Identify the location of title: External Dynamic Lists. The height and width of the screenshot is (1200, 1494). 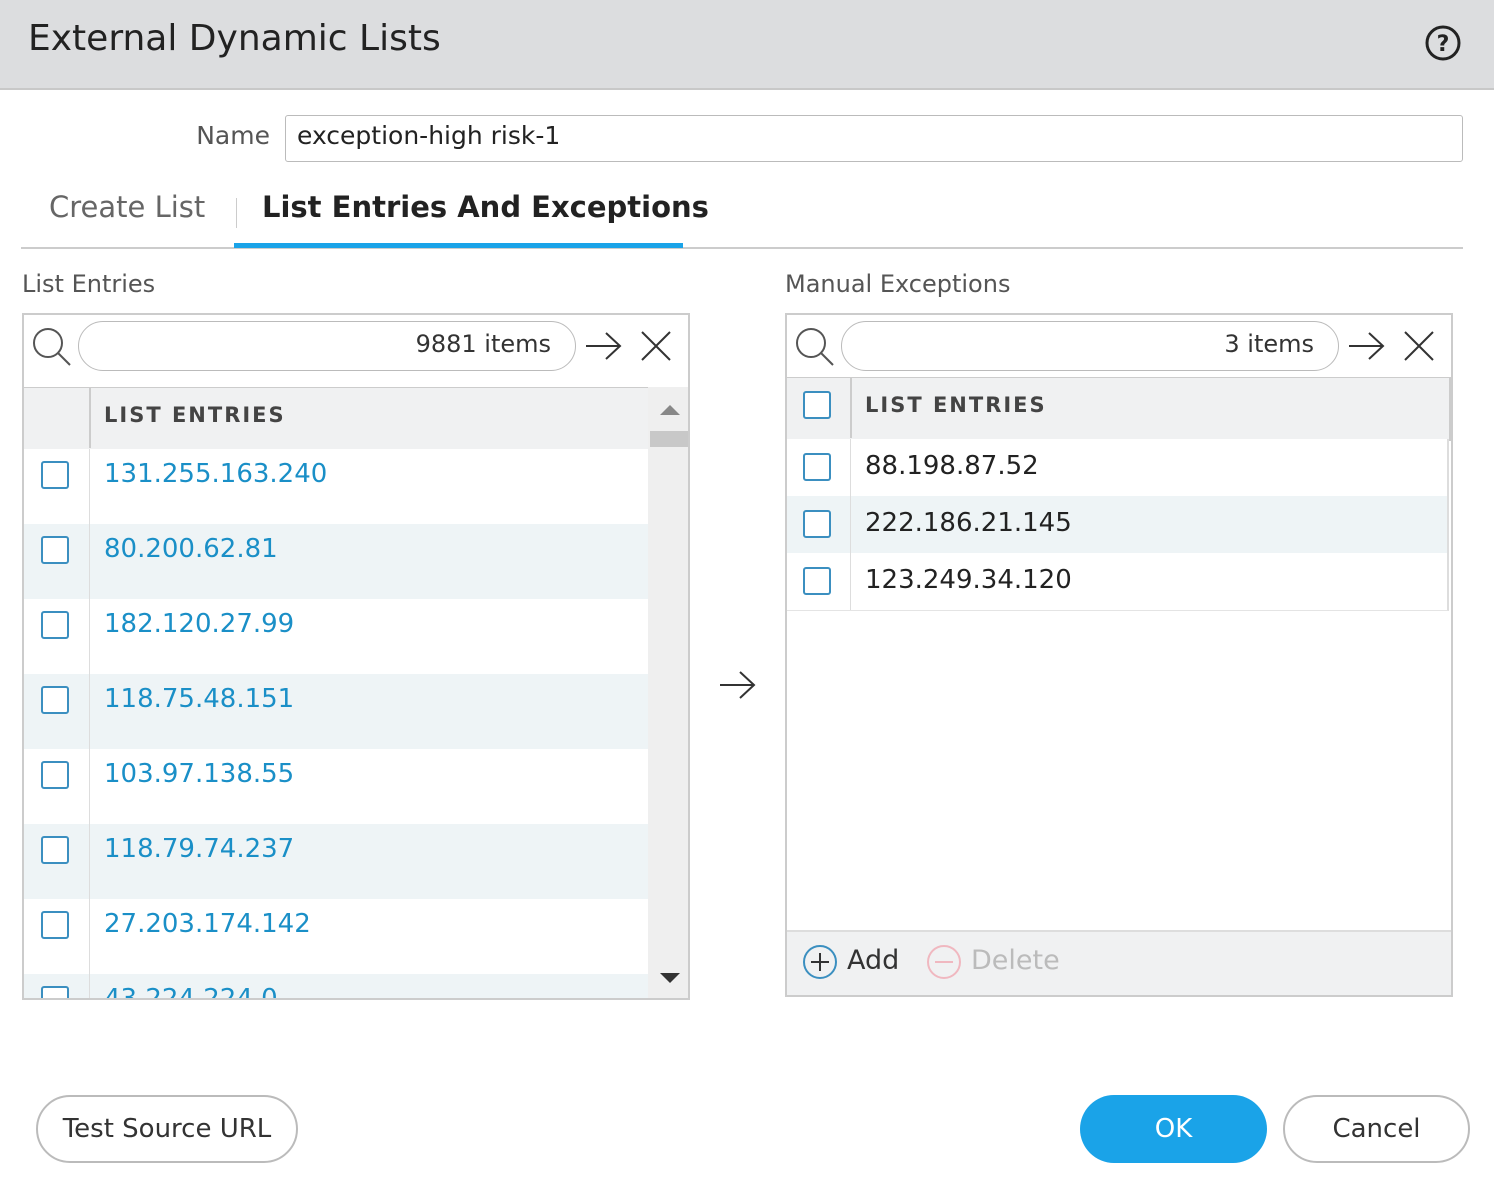
(234, 38).